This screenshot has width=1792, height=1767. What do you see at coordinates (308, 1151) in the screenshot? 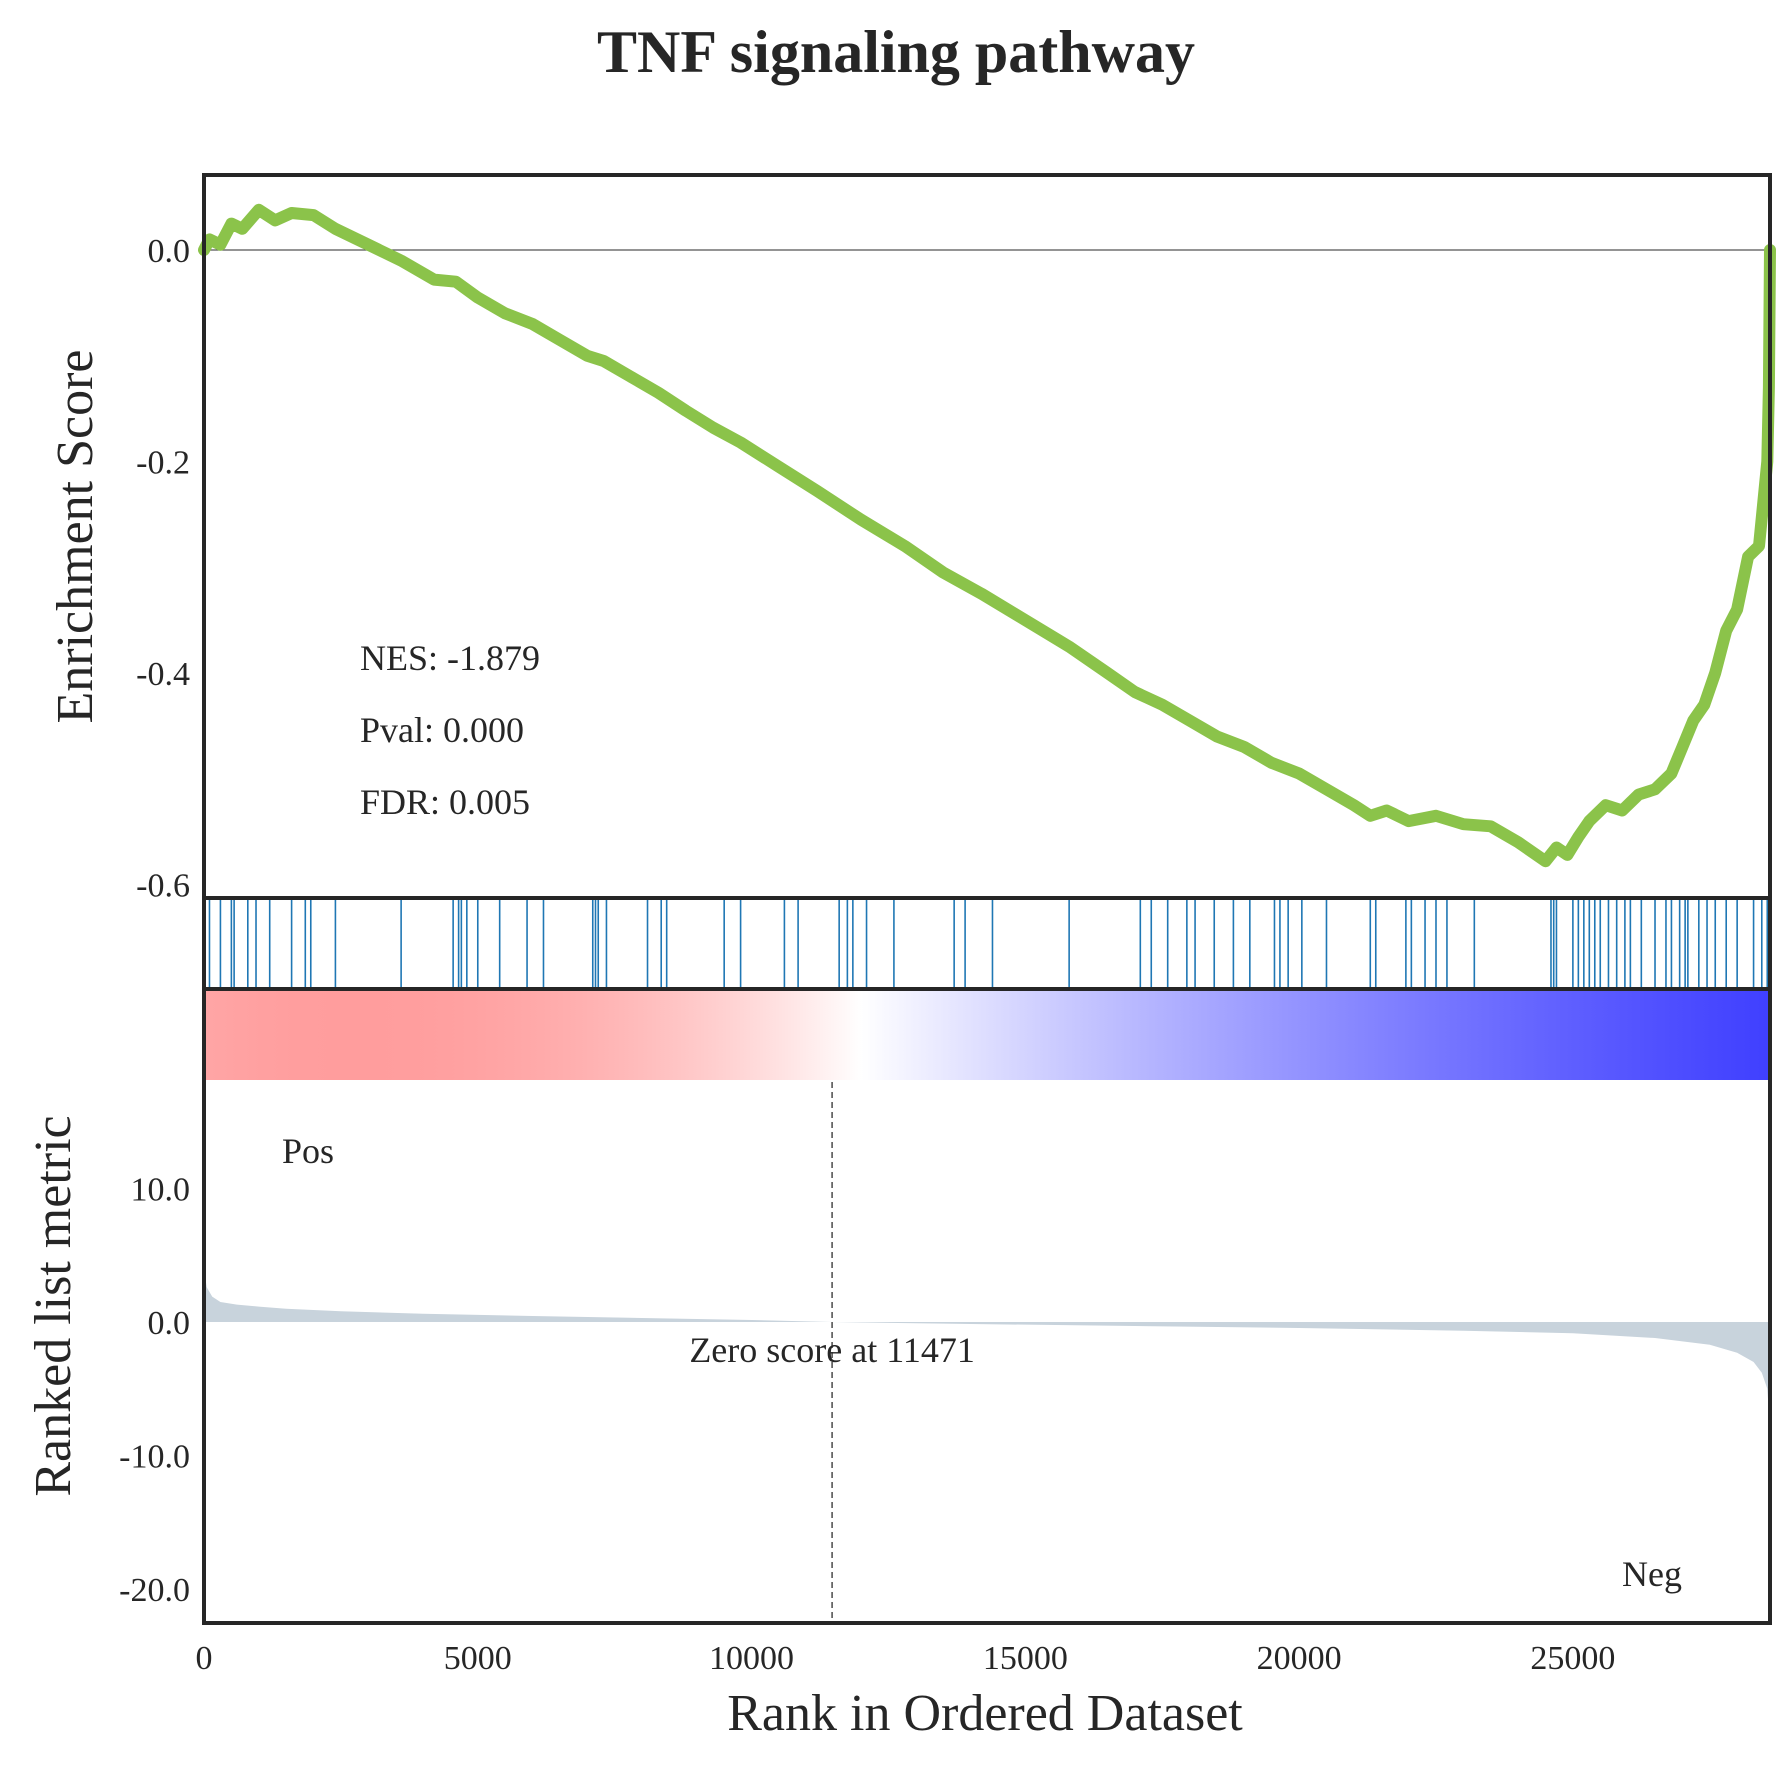
I see `pos-label: Pos` at bounding box center [308, 1151].